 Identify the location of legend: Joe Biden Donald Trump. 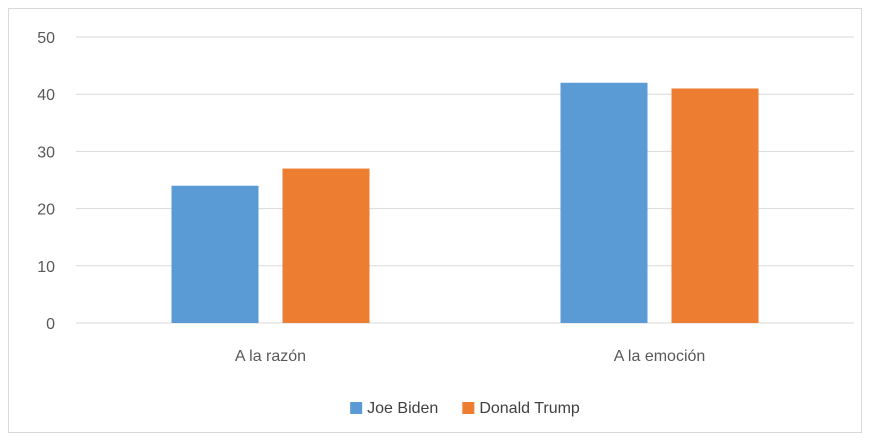
(465, 408).